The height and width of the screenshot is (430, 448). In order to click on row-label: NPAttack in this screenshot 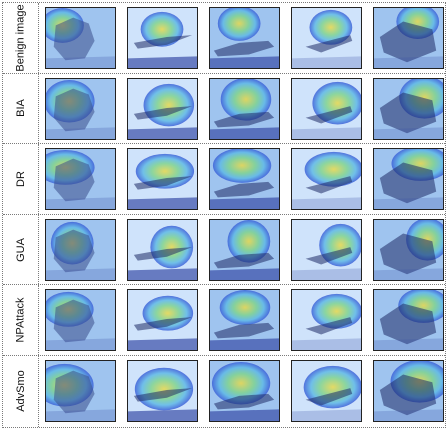, I will do `click(20, 320)`.